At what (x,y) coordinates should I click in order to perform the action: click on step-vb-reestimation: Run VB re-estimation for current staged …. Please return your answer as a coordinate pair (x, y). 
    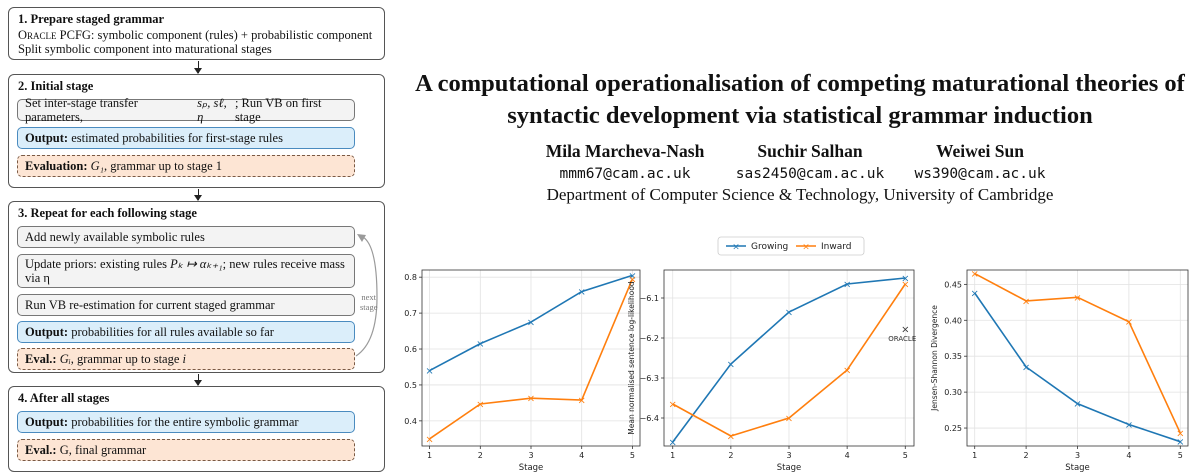
    Looking at the image, I should click on (186, 305).